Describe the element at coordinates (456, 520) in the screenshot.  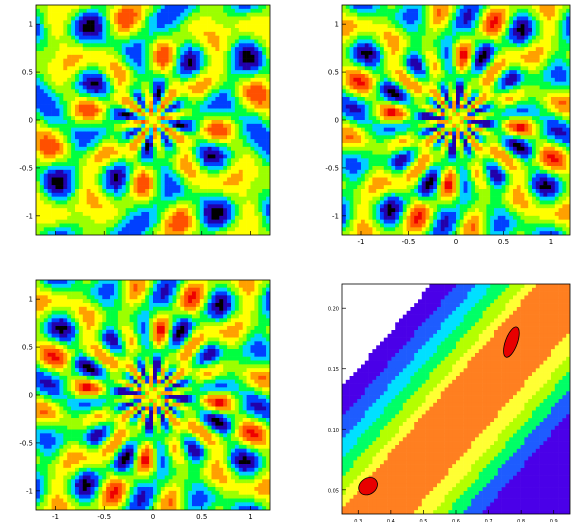
I see `x-tick-label: 0.6` at that location.